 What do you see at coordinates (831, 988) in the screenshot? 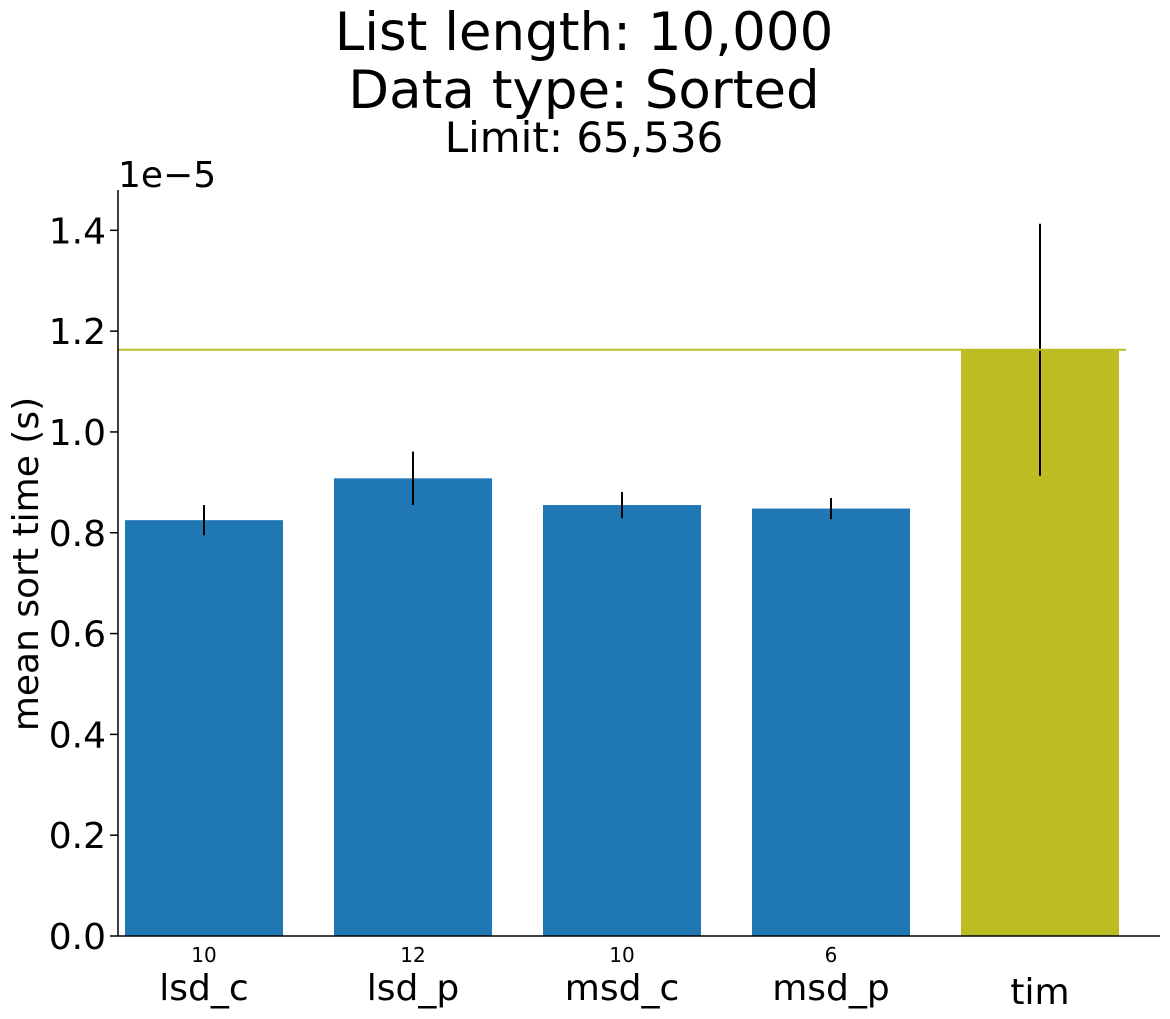
I see `x-tick-label-msd_p: msd_p` at bounding box center [831, 988].